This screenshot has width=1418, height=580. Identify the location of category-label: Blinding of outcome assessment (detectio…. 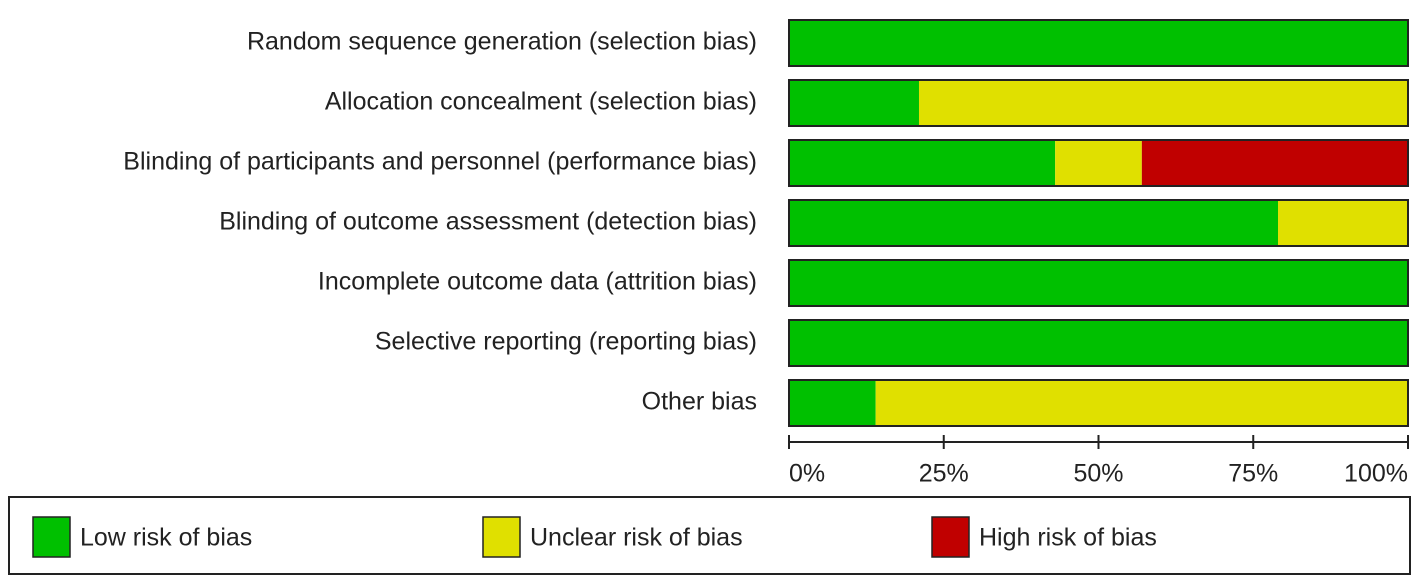
(488, 222).